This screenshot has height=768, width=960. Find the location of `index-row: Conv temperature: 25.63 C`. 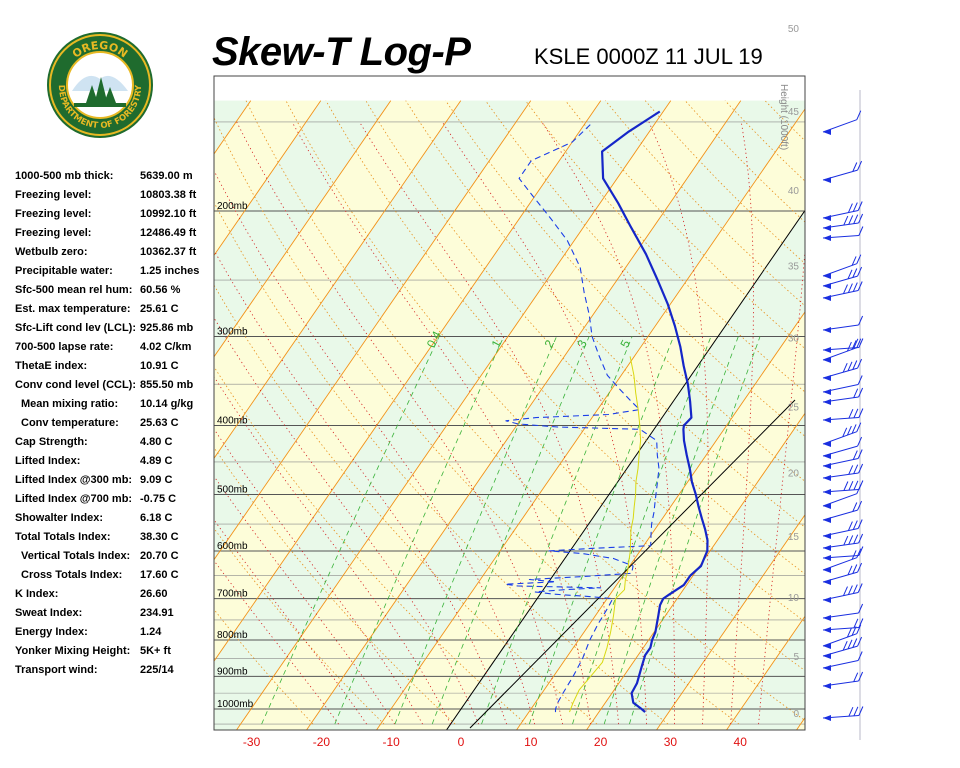

index-row: Conv temperature: 25.63 C is located at coordinates (112, 424).